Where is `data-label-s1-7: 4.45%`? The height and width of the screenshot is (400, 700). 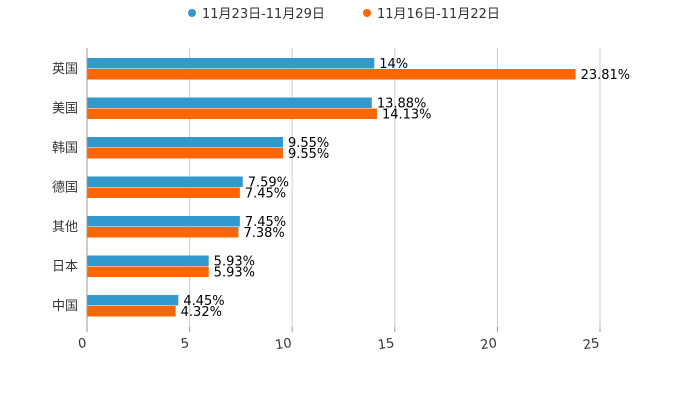
data-label-s1-7: 4.45% is located at coordinates (203, 301).